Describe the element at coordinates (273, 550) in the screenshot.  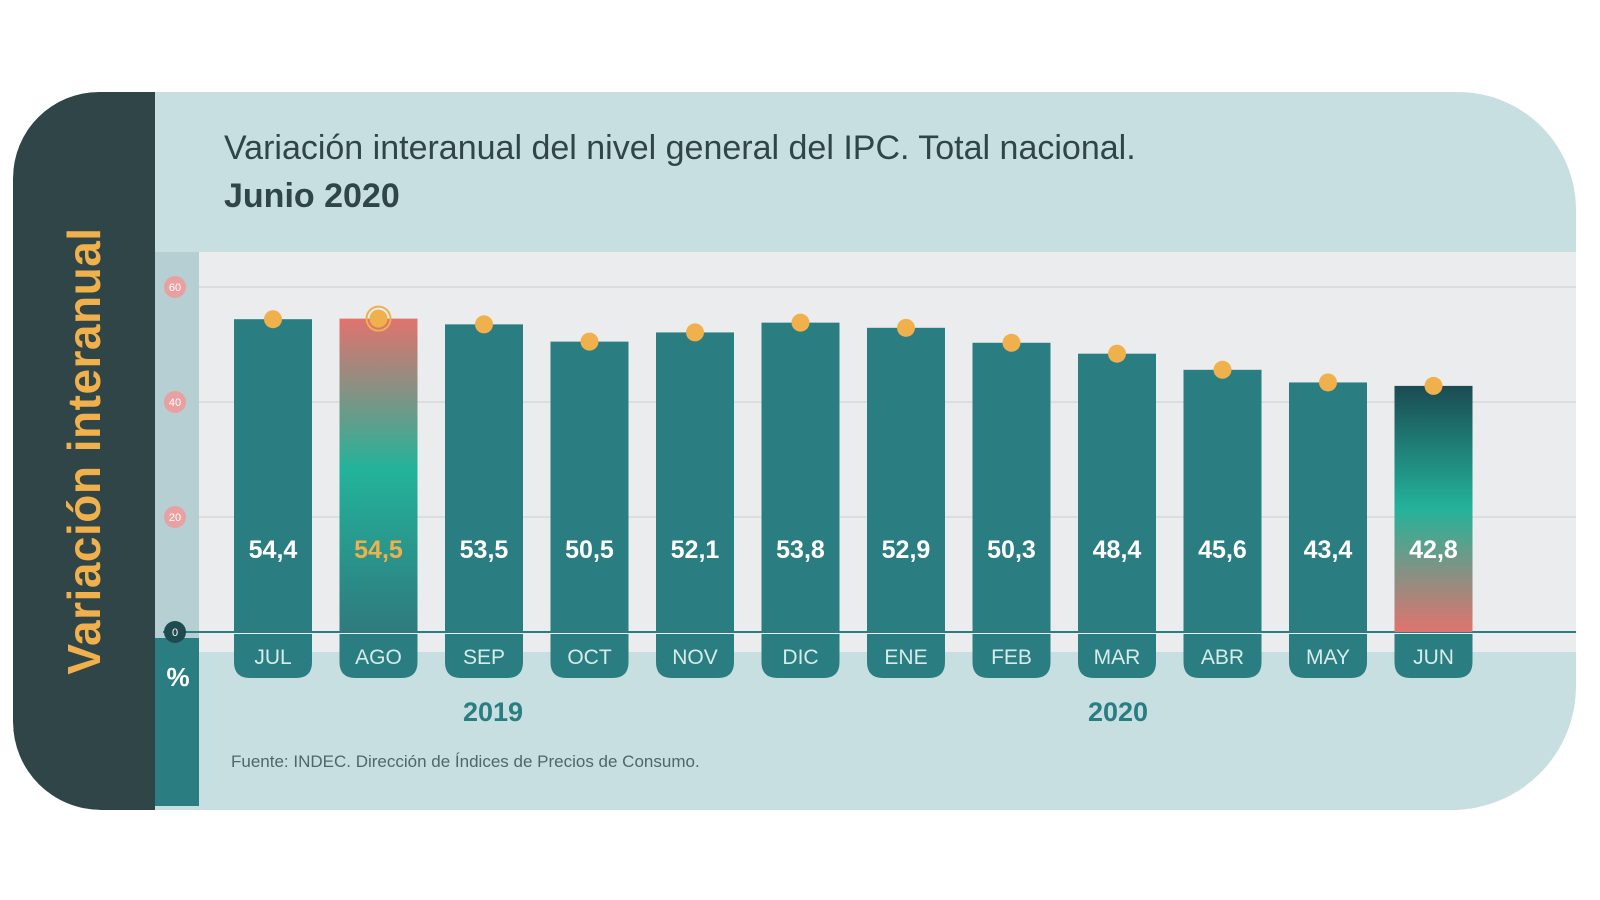
I see `value-label-jul: 54,4` at that location.